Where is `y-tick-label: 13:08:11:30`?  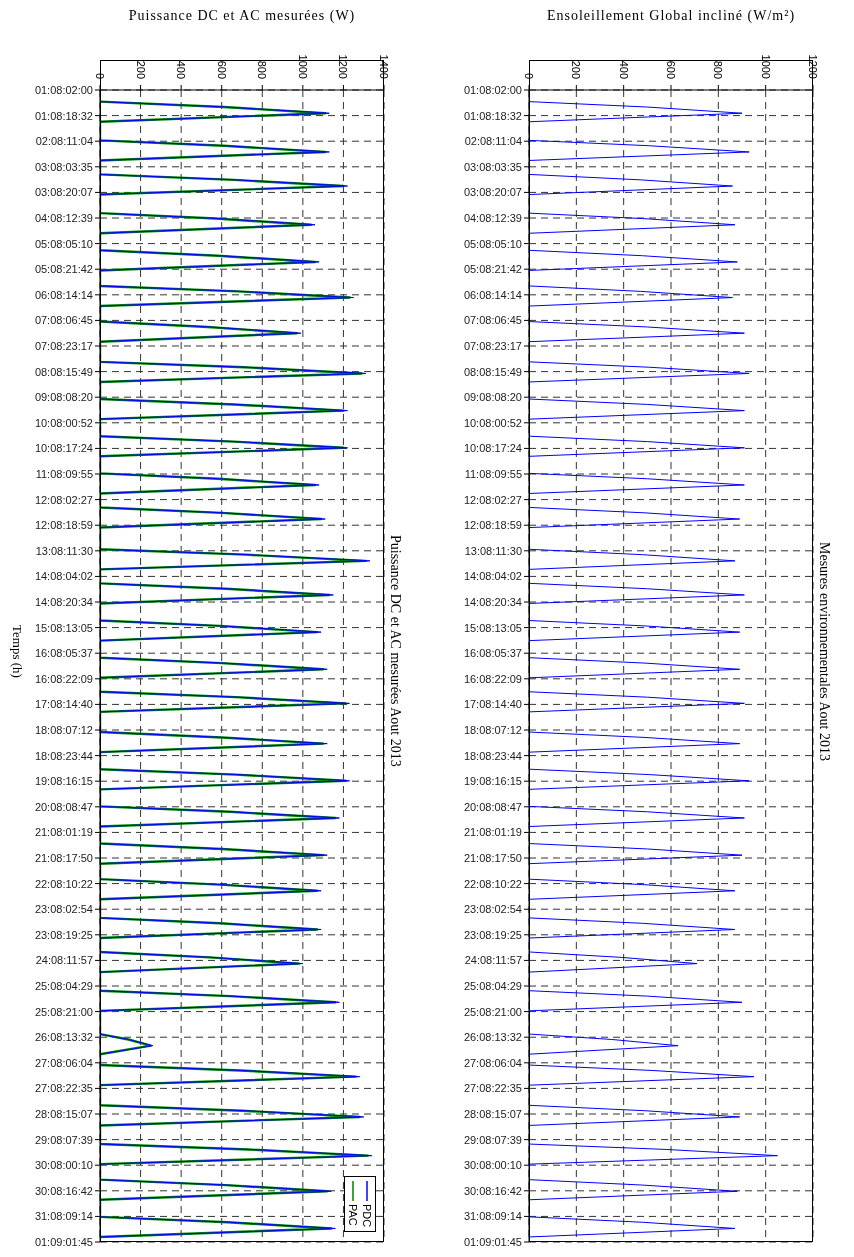 y-tick-label: 13:08:11:30 is located at coordinates (493, 550).